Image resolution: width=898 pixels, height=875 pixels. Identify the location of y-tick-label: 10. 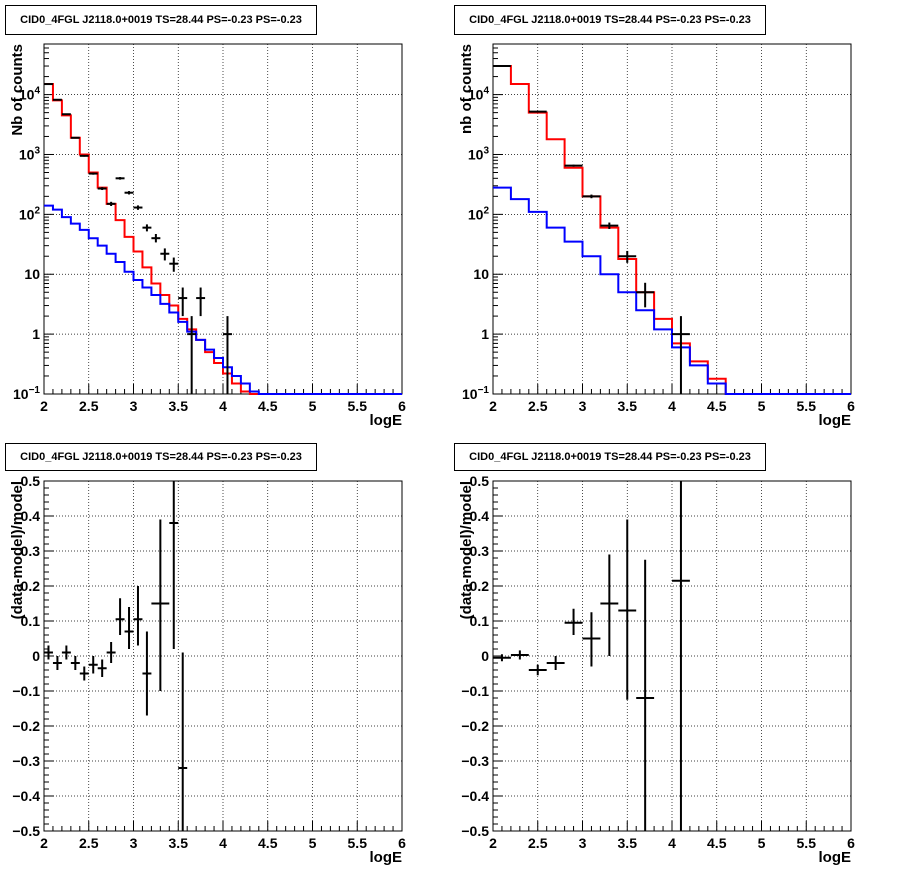
(32, 274).